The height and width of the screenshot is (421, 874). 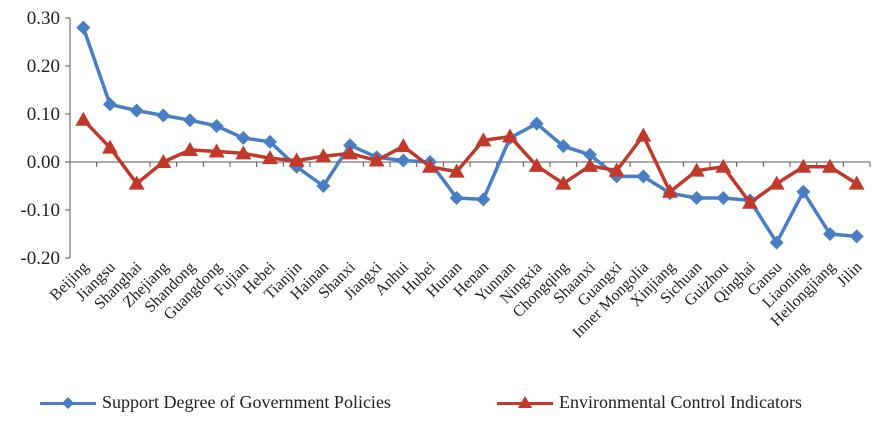 I want to click on legend-item-1: Environmental Control Indicators, so click(x=649, y=402).